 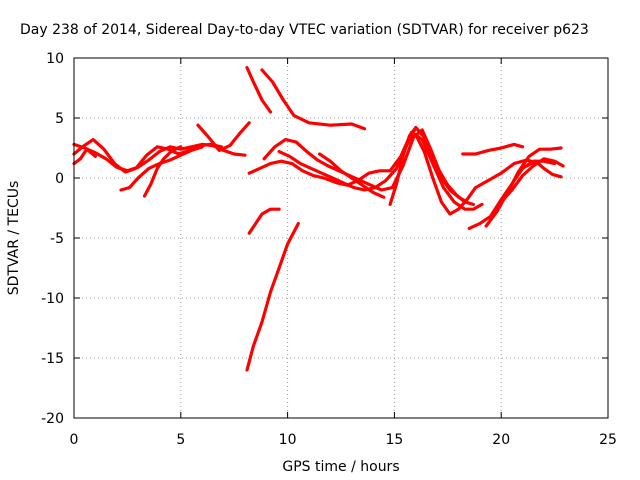 I want to click on y-tick-label: -20, so click(x=52, y=419).